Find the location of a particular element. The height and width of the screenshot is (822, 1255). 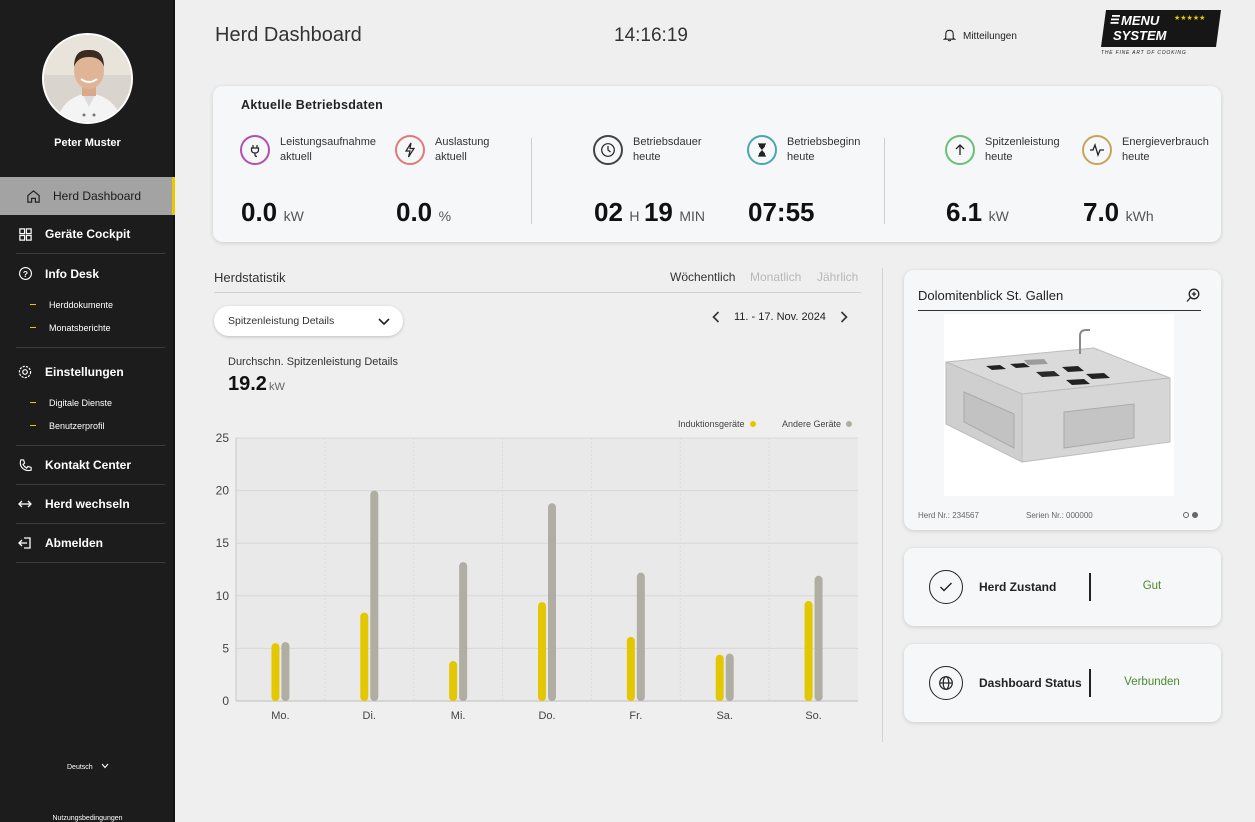

tab-monatlich: Monatlich is located at coordinates (776, 277).